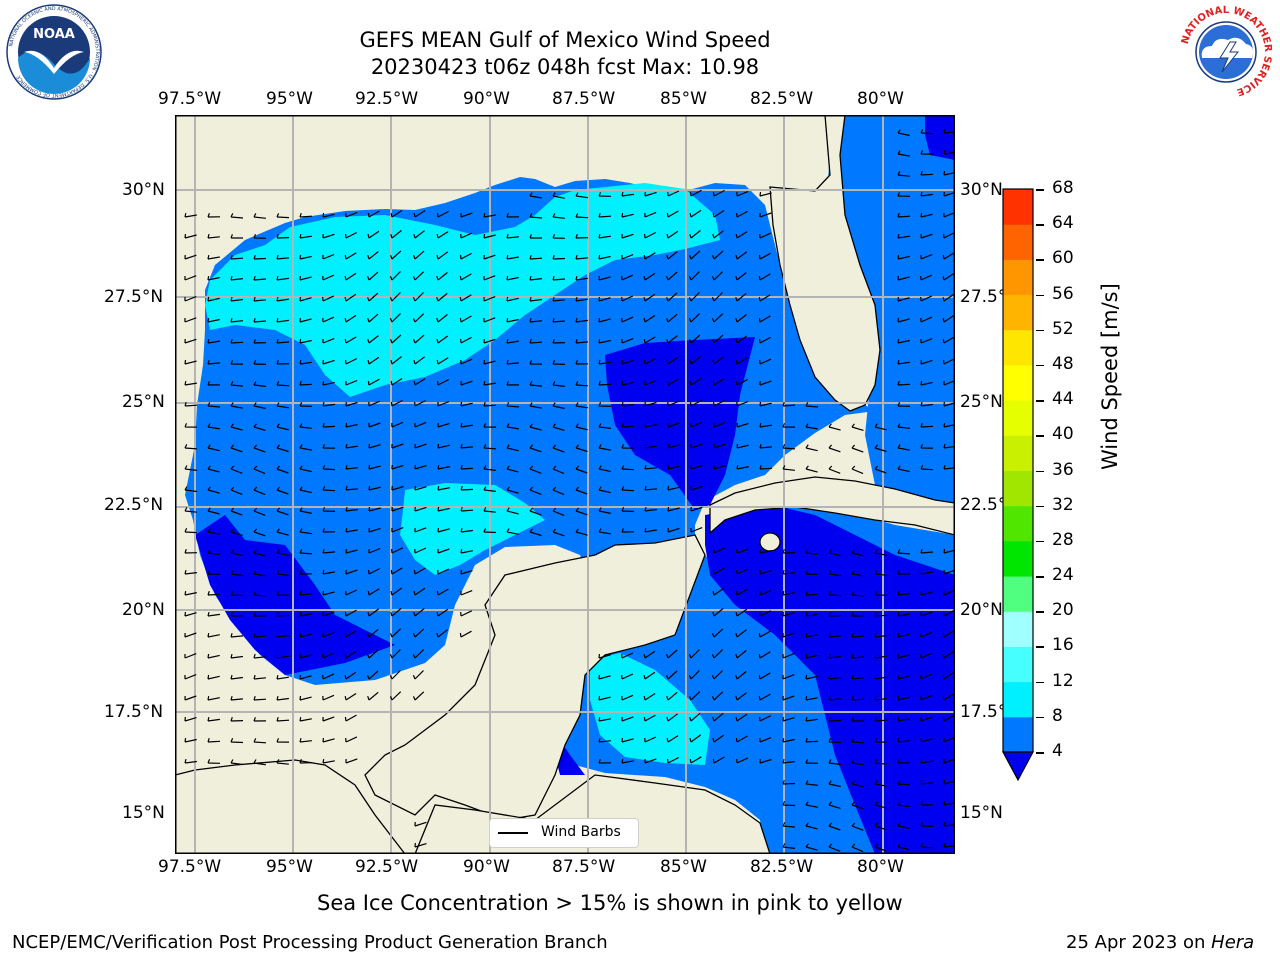 Image resolution: width=1280 pixels, height=960 pixels. What do you see at coordinates (143, 813) in the screenshot?
I see `left-lat-label: 15°N` at bounding box center [143, 813].